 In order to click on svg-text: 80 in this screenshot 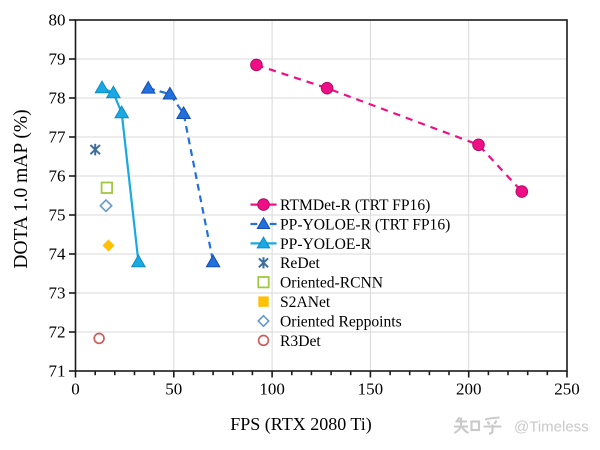, I will do `click(57, 20)`.